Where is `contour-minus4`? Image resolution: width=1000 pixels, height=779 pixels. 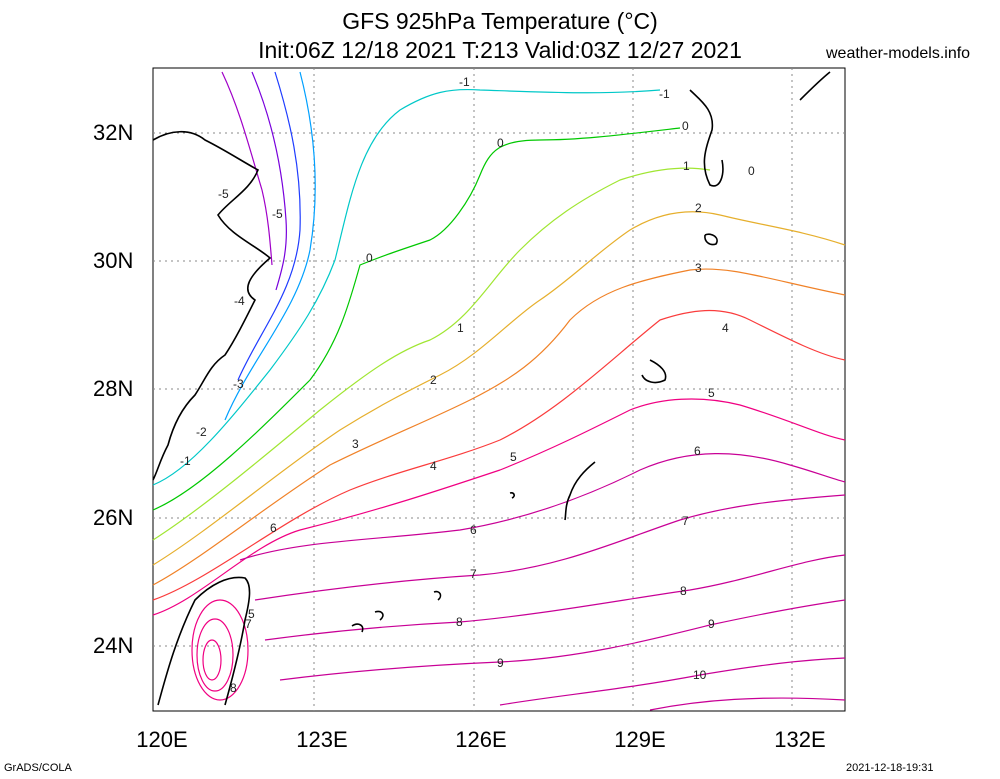
contour-minus4 is located at coordinates (269, 181).